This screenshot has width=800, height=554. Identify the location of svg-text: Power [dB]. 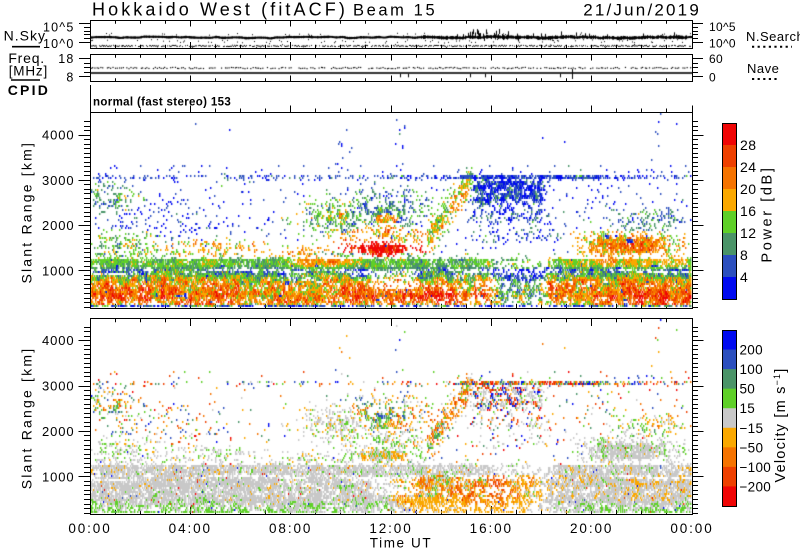
(768, 214).